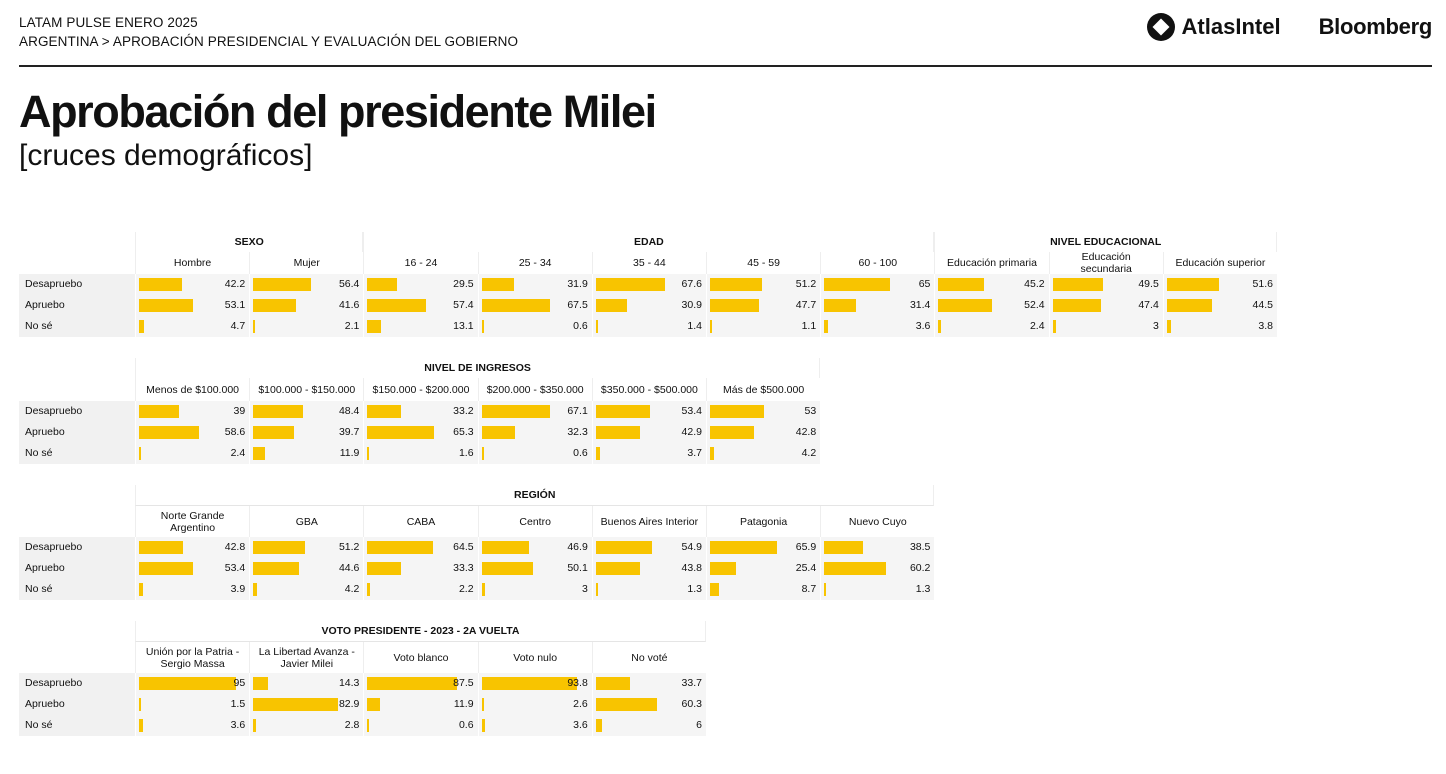 The image size is (1446, 774). Describe the element at coordinates (420, 284) in the screenshot. I see `data-cell: 29.5` at that location.